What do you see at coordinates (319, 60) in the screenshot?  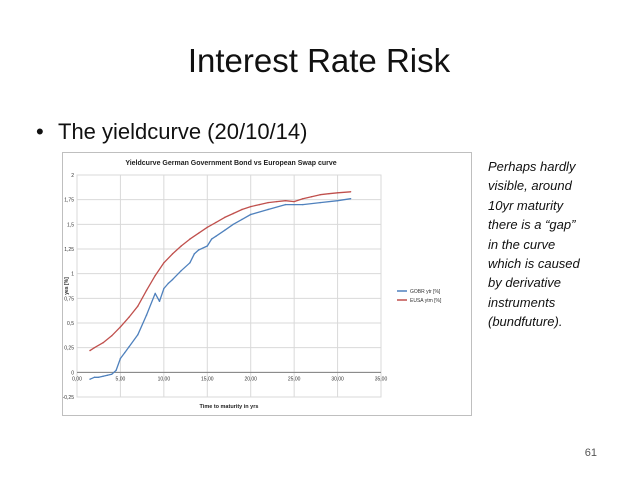 I see `slide-title: Interest Rate Risk` at bounding box center [319, 60].